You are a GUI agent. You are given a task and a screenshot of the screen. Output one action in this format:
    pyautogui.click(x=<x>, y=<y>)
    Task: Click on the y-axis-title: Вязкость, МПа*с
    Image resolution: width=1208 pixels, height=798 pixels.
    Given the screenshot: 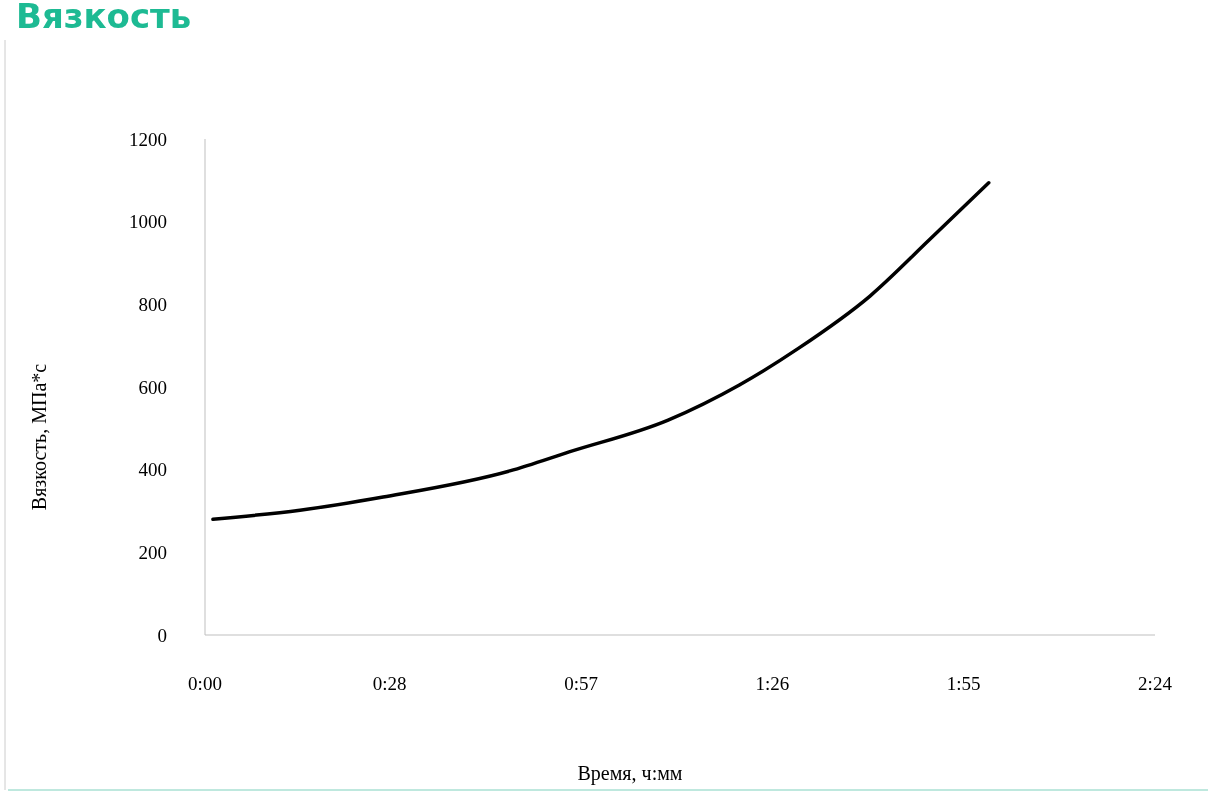 What is the action you would take?
    pyautogui.click(x=39, y=437)
    